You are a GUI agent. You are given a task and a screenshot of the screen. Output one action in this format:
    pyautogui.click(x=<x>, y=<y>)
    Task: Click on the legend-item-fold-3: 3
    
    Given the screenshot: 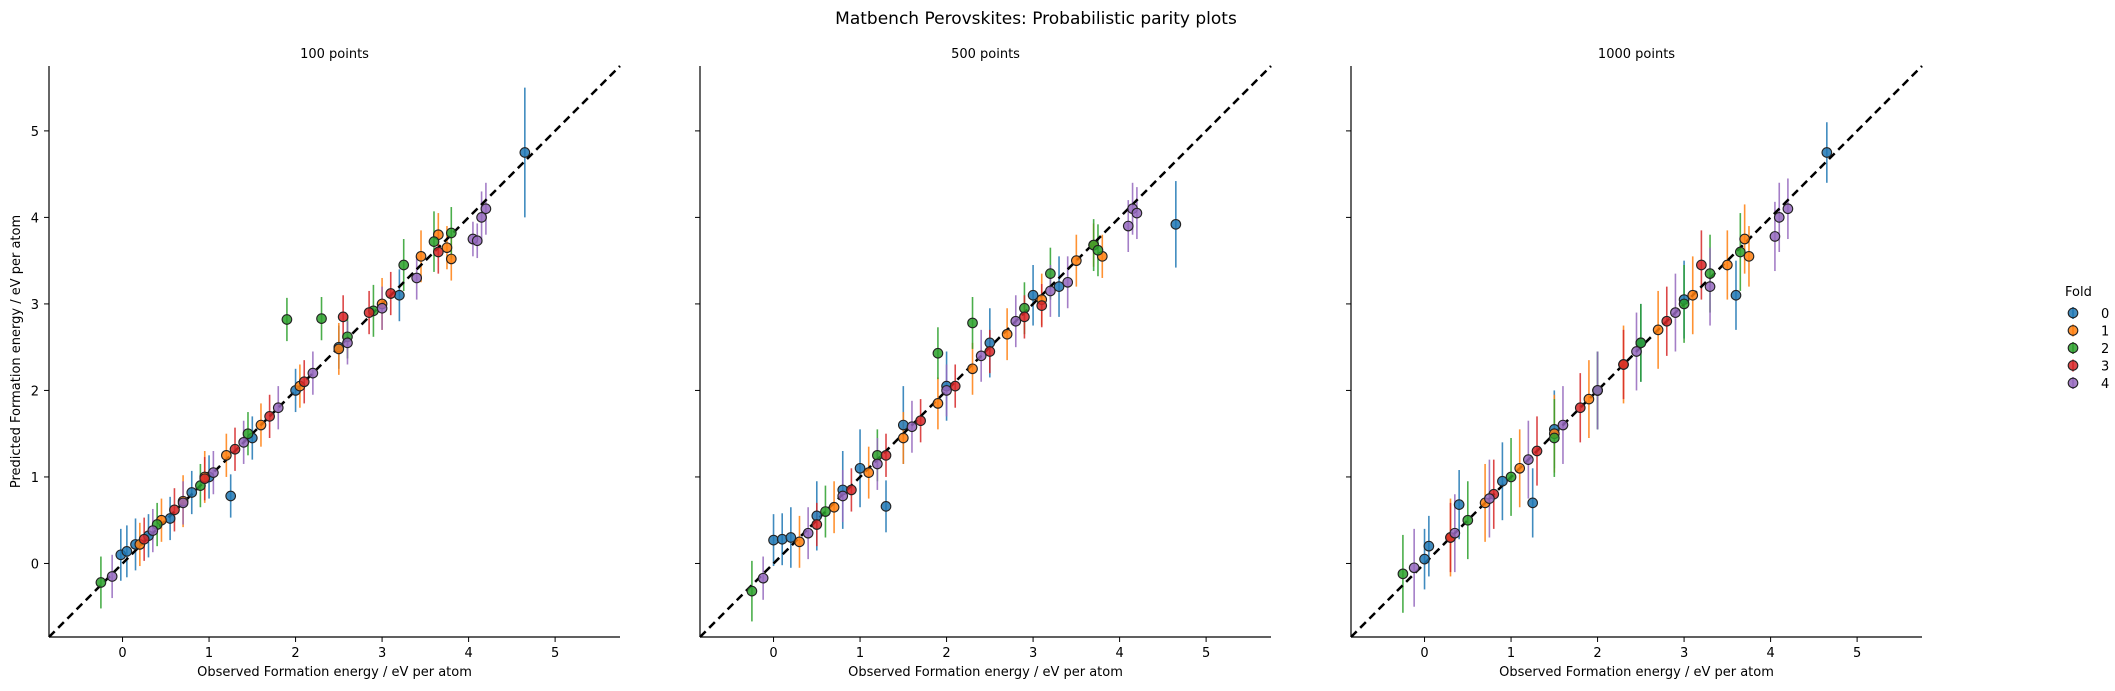 What is the action you would take?
    pyautogui.click(x=2088, y=367)
    